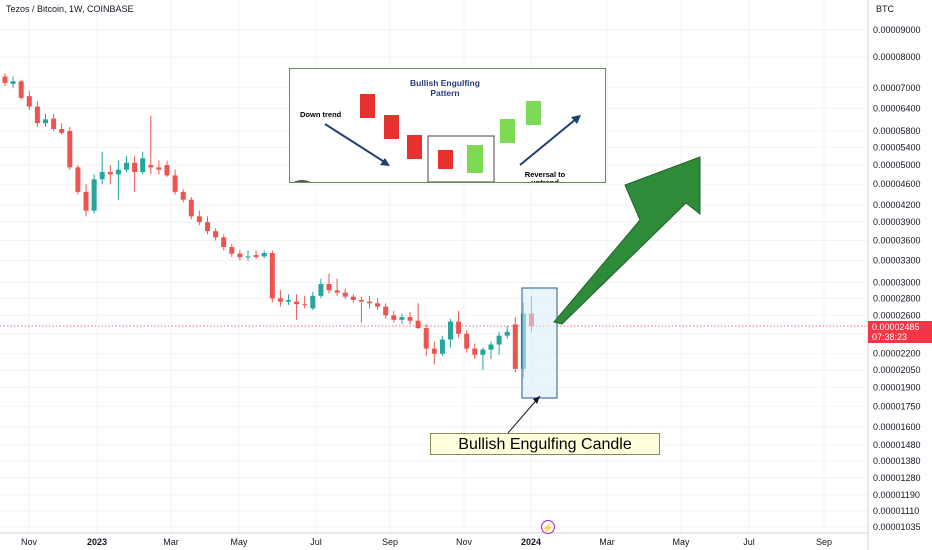 This screenshot has width=932, height=550. Describe the element at coordinates (897, 88) in the screenshot. I see `price-tick-label: 0.00007000` at that location.